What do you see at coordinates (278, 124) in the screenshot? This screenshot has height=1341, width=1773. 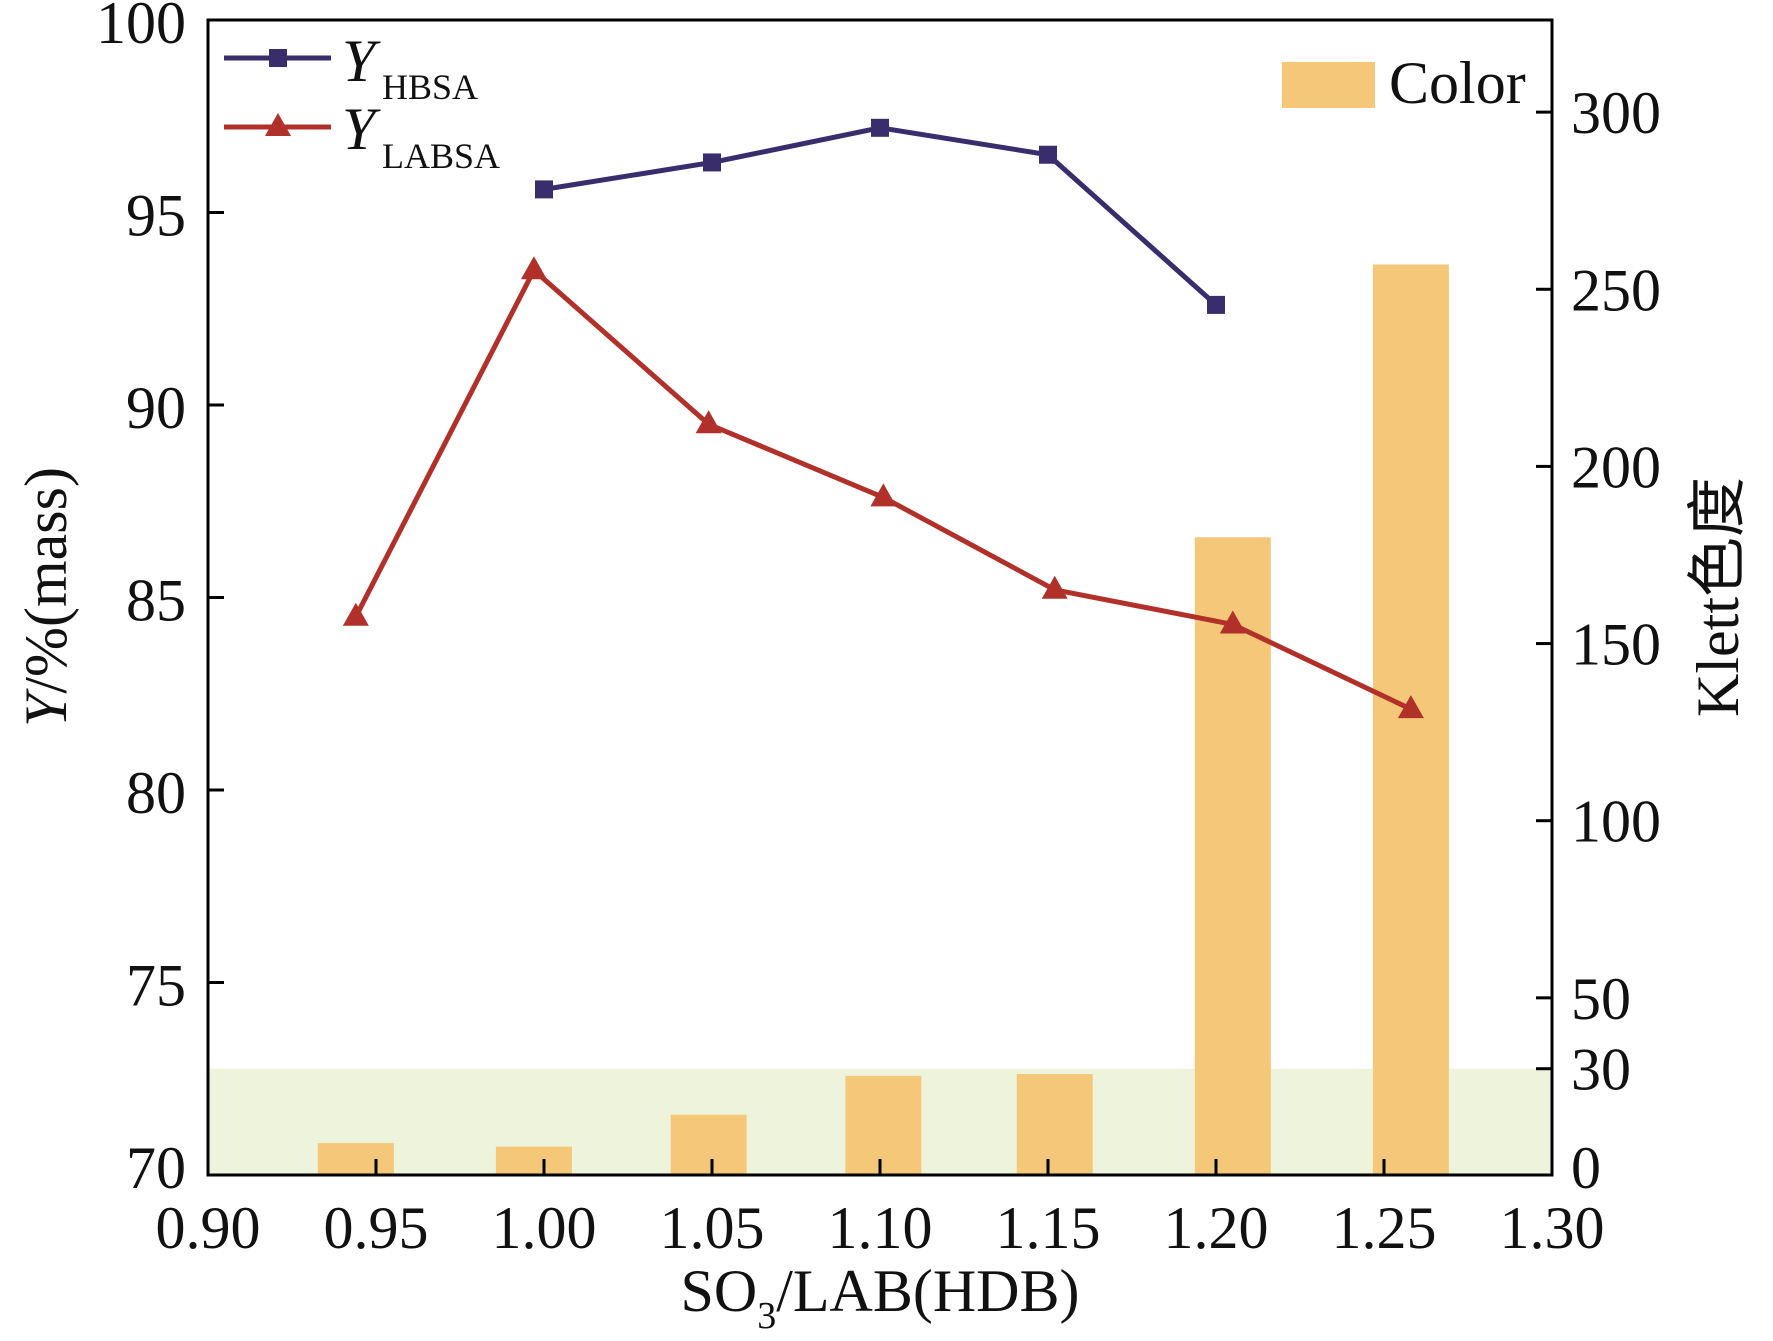 I see `legend-labsa-triangle-marker` at bounding box center [278, 124].